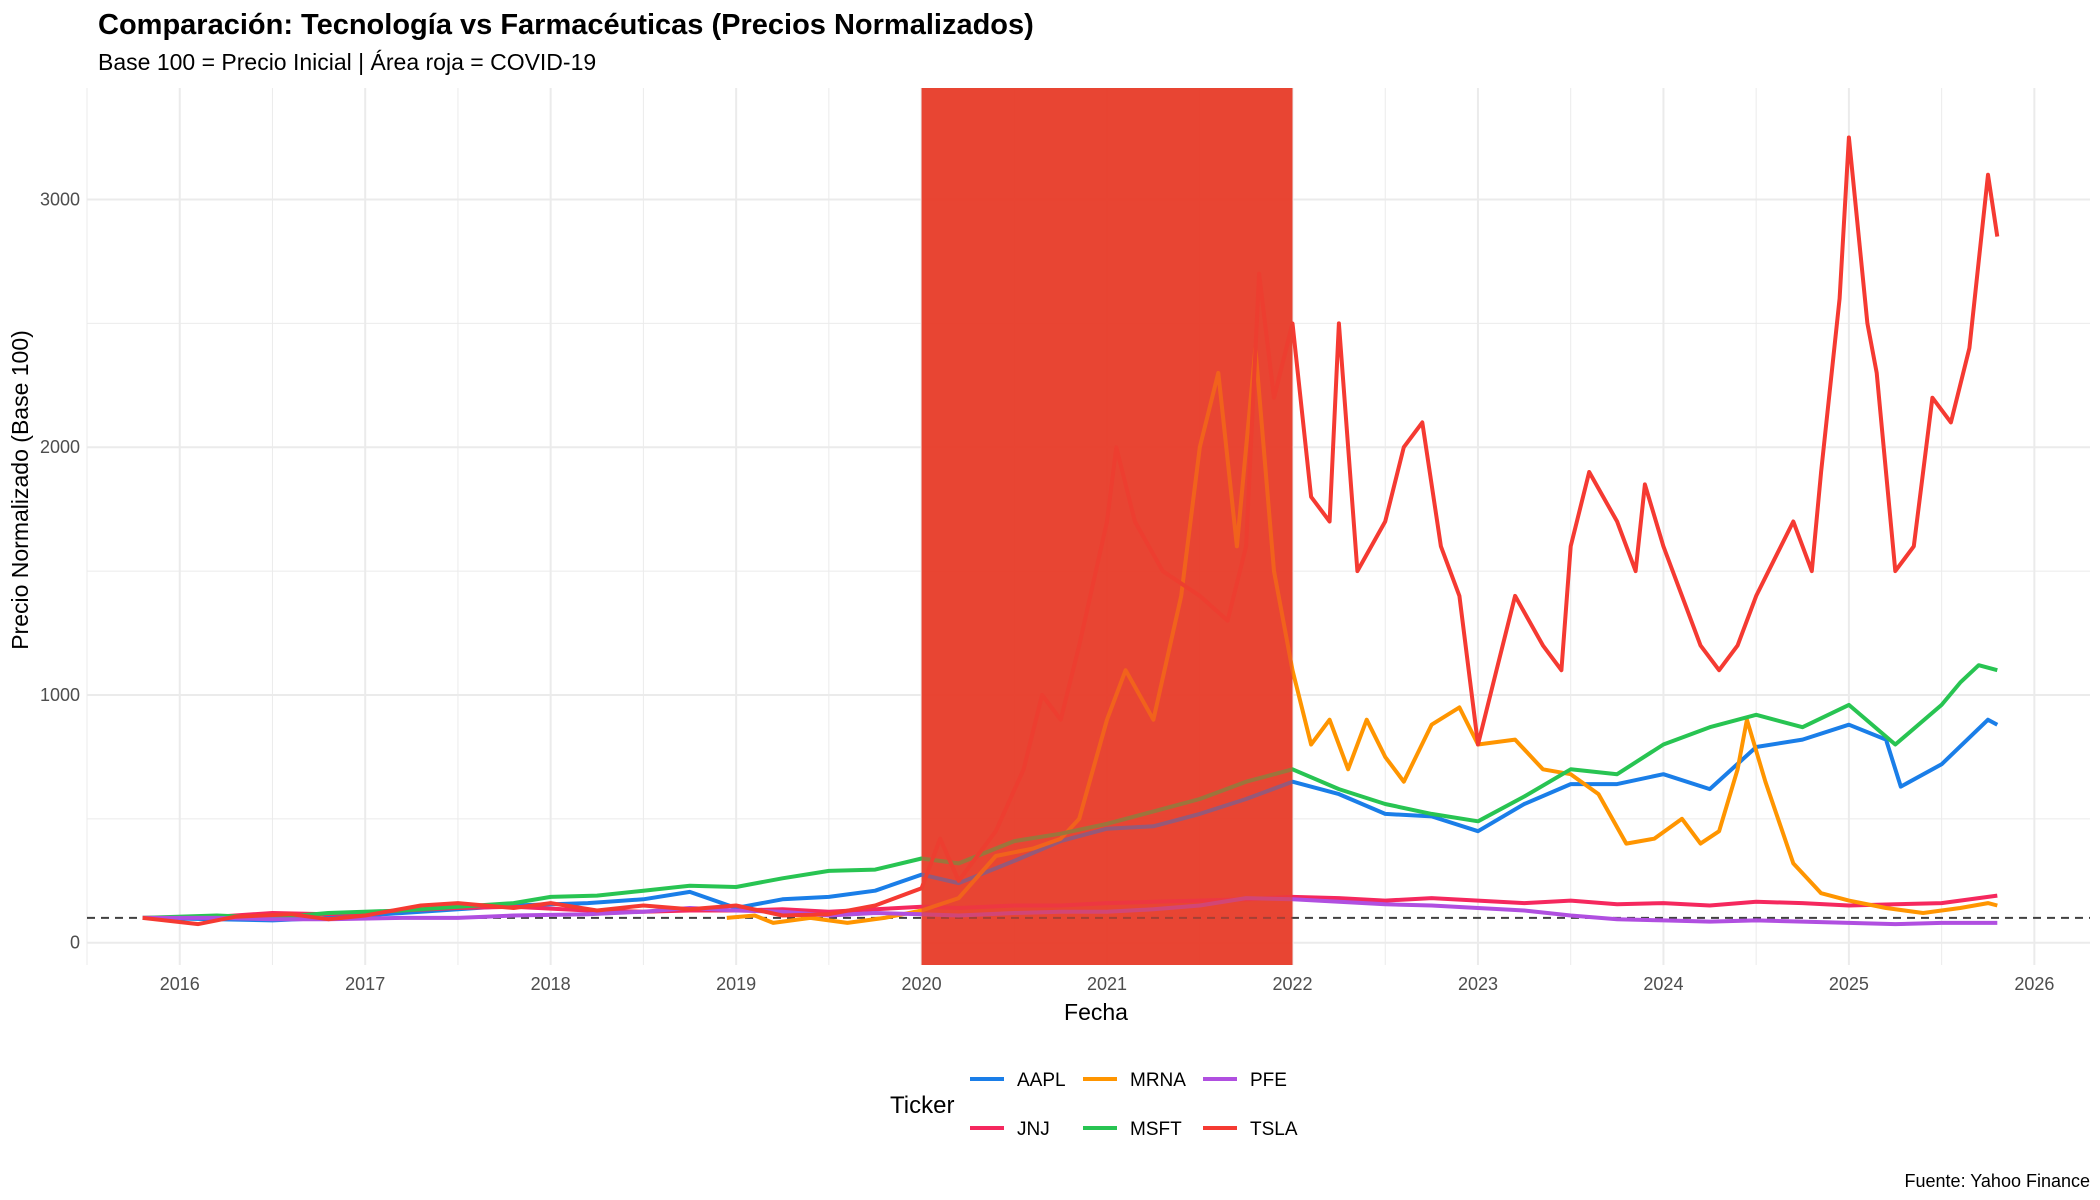 This screenshot has width=2100, height=1200. Describe the element at coordinates (1478, 984) in the screenshot. I see `x-tick-label: 2023` at that location.